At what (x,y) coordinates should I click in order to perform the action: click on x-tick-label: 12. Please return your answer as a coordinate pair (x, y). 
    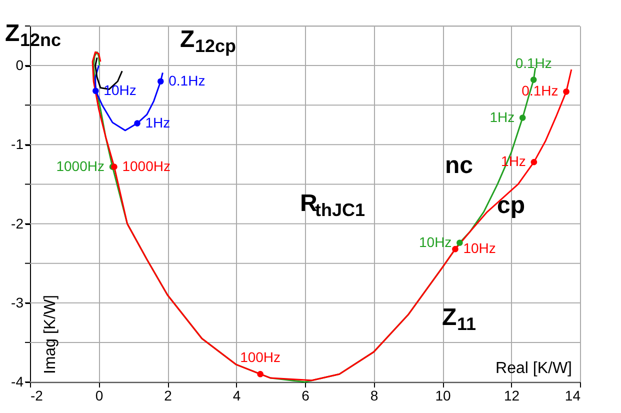
    Looking at the image, I should click on (512, 396).